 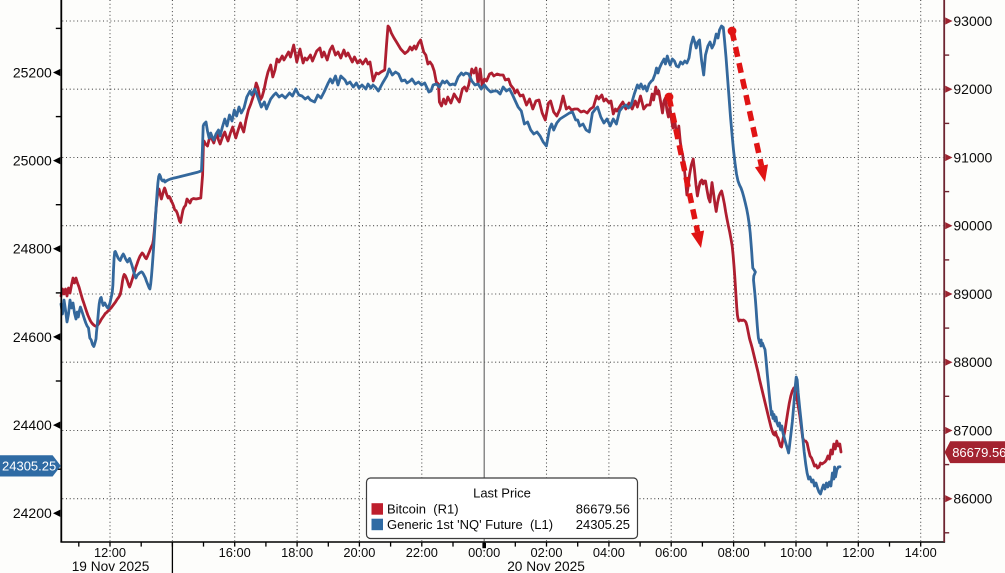 What do you see at coordinates (972, 157) in the screenshot?
I see `svg-text: 91000` at bounding box center [972, 157].